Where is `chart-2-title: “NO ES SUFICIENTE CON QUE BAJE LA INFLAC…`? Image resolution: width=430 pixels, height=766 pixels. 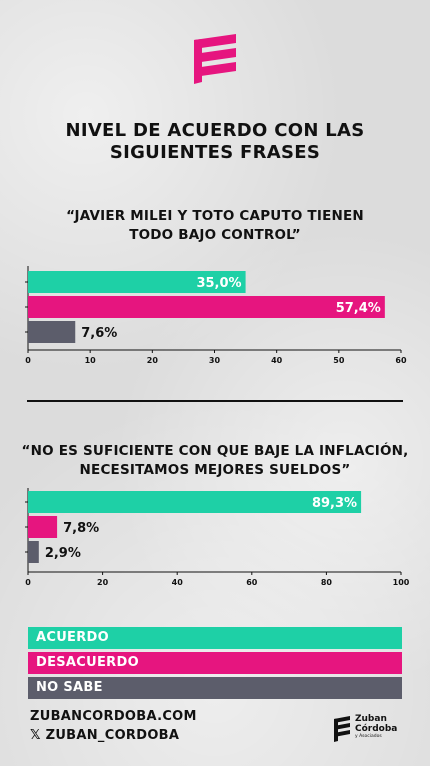 chart-2-title: “NO ES SUFICIENTE CON QUE BAJE LA INFLAC… is located at coordinates (215, 461).